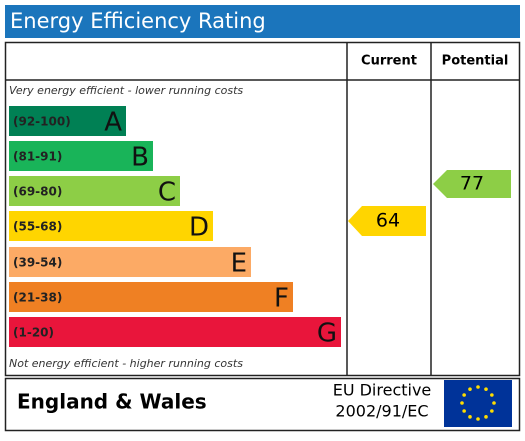  What do you see at coordinates (382, 390) in the screenshot?
I see `directive: EU Directive` at bounding box center [382, 390].